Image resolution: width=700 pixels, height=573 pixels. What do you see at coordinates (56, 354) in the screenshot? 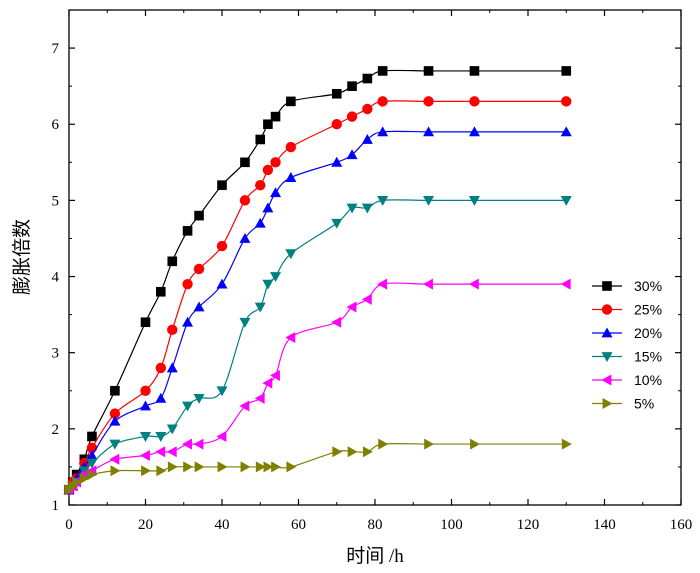
I see `y-tick-label: 3` at bounding box center [56, 354].